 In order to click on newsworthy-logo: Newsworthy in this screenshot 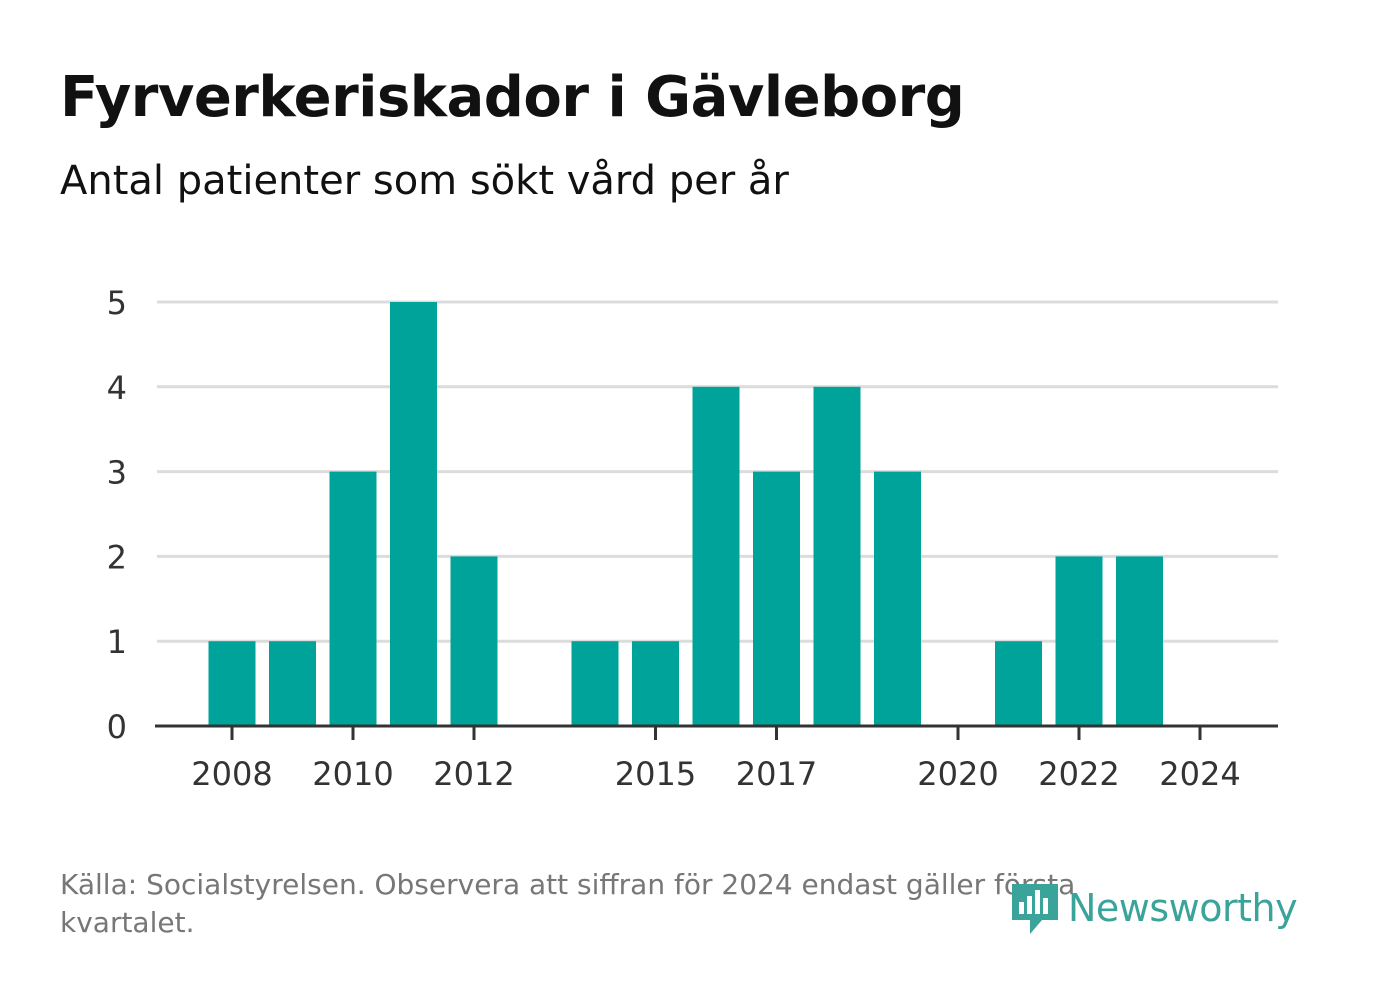, I will do `click(1154, 908)`.